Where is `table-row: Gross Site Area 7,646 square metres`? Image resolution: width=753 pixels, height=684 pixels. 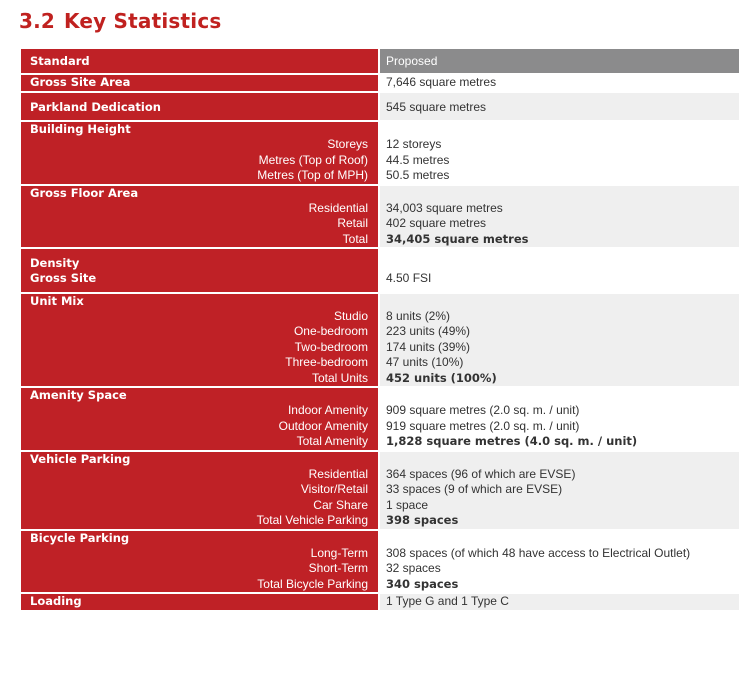 table-row: Gross Site Area 7,646 square metres is located at coordinates (380, 83).